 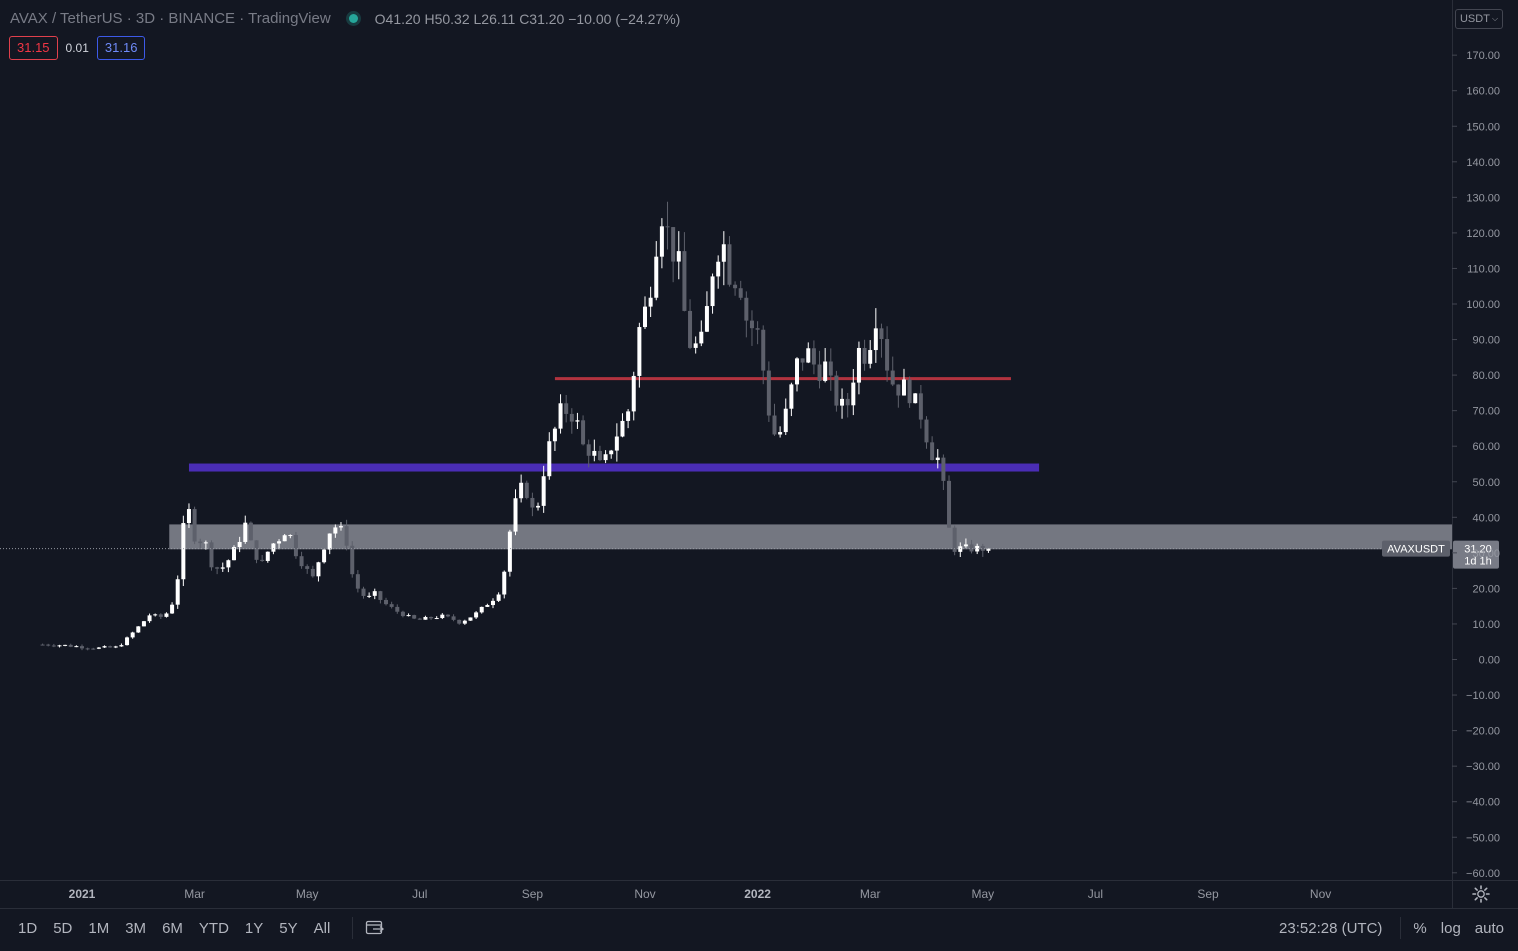 What do you see at coordinates (1489, 928) in the screenshot?
I see `auto-scale-toggle: auto` at bounding box center [1489, 928].